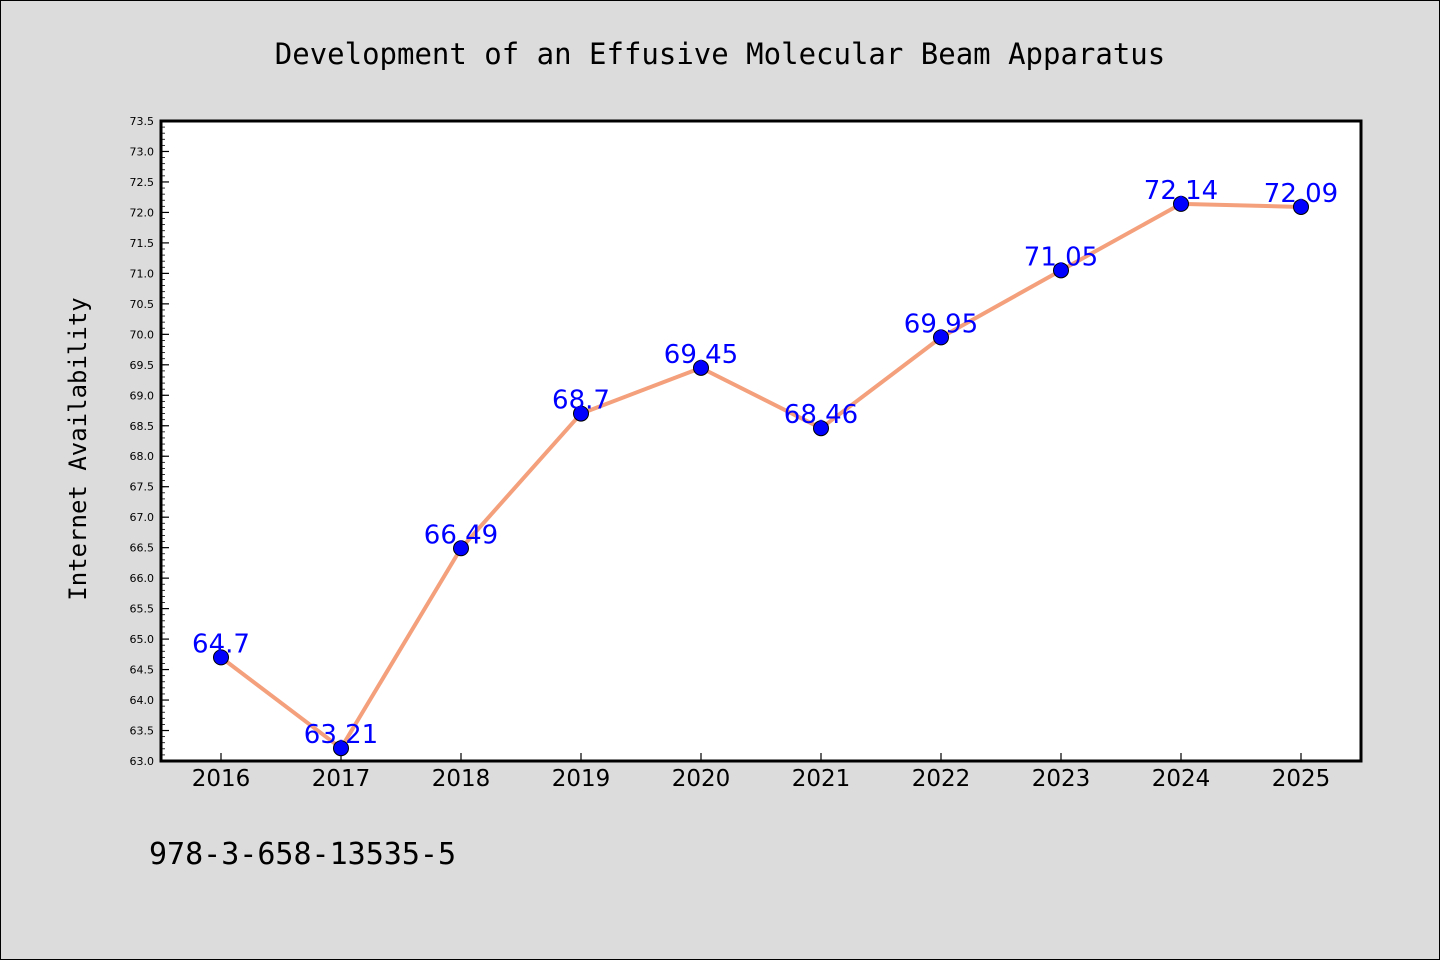 The width and height of the screenshot is (1440, 960). I want to click on x-tick-label: 2024, so click(1181, 779).